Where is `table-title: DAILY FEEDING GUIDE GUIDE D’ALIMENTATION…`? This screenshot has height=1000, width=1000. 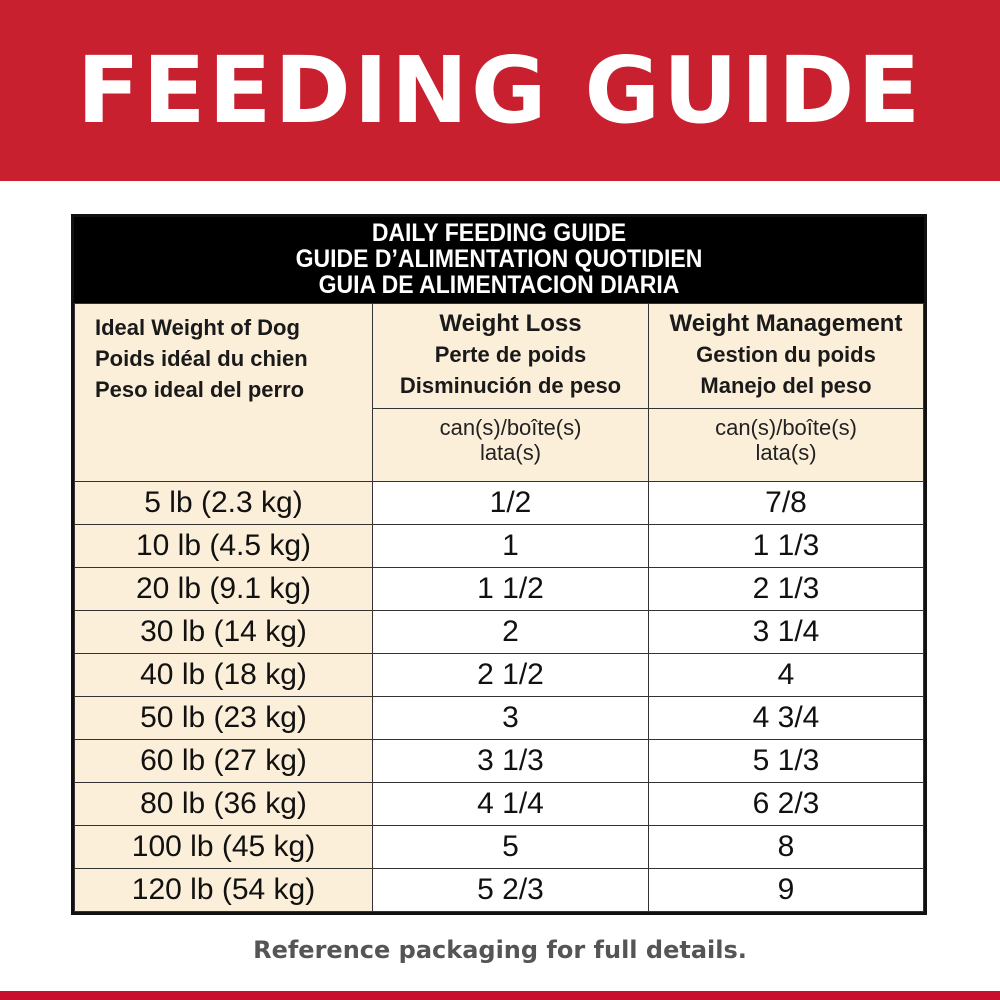
table-title: DAILY FEEDING GUIDE GUIDE D’ALIMENTATION… is located at coordinates (499, 260).